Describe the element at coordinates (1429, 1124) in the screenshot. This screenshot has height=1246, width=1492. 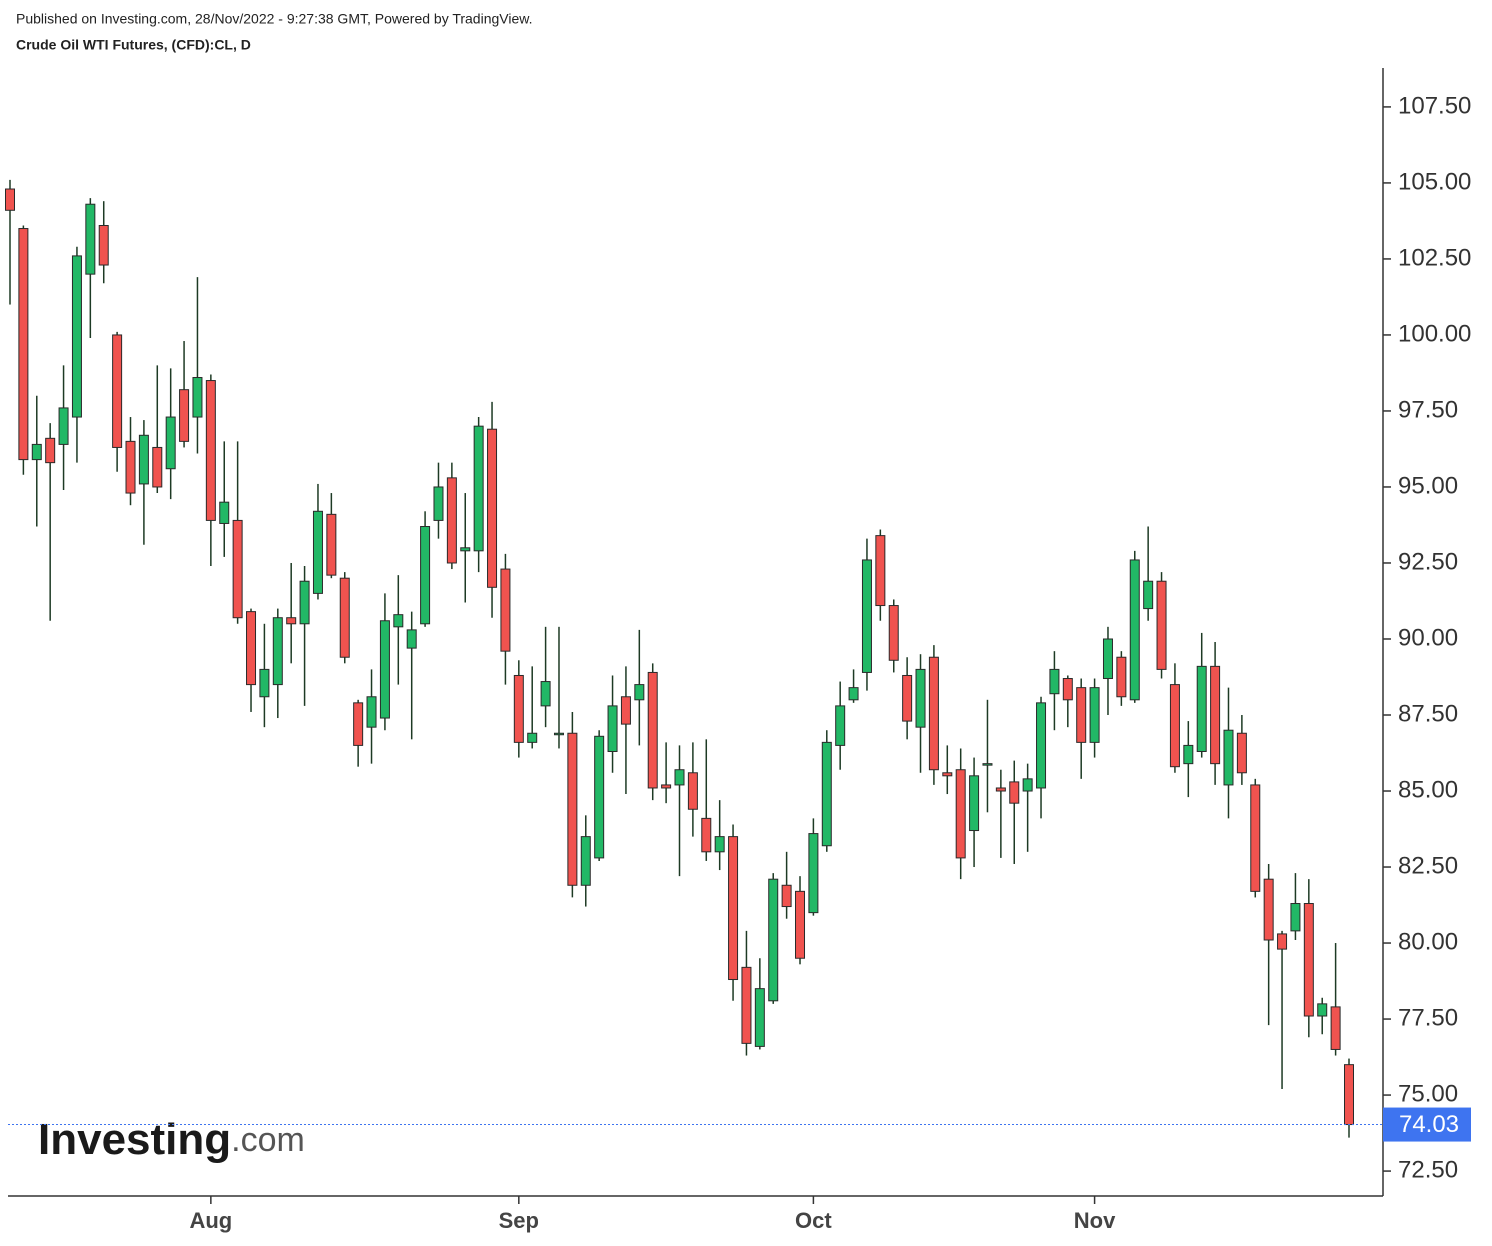
I see `last-price-label: 74.03` at that location.